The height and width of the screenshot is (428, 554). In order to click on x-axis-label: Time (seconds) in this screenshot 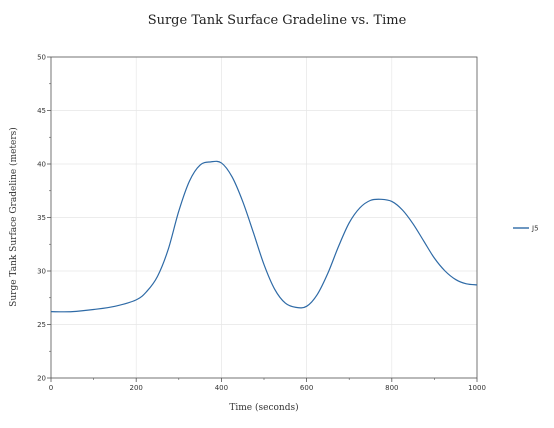, I will do `click(263, 407)`.